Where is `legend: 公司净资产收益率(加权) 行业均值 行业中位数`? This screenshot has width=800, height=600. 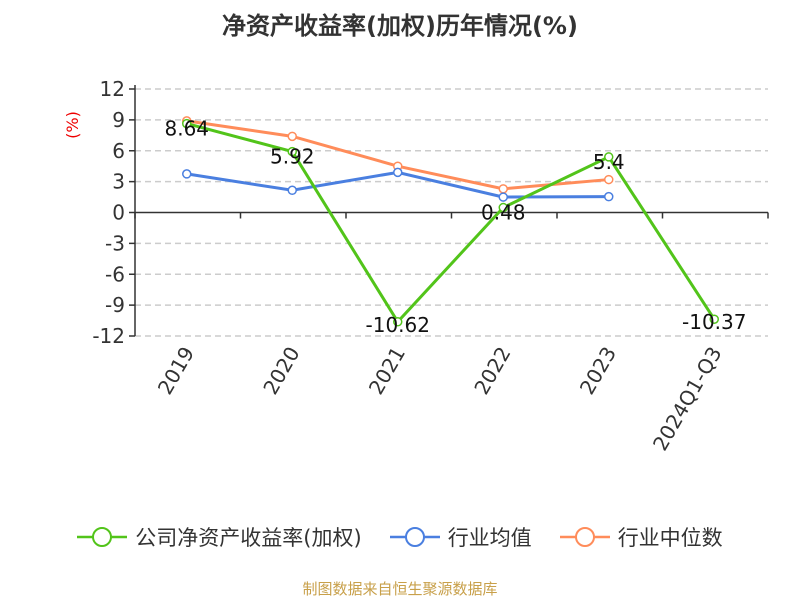
legend: 公司净资产收益率(加权) 行业均值 行业中位数 is located at coordinates (400, 537).